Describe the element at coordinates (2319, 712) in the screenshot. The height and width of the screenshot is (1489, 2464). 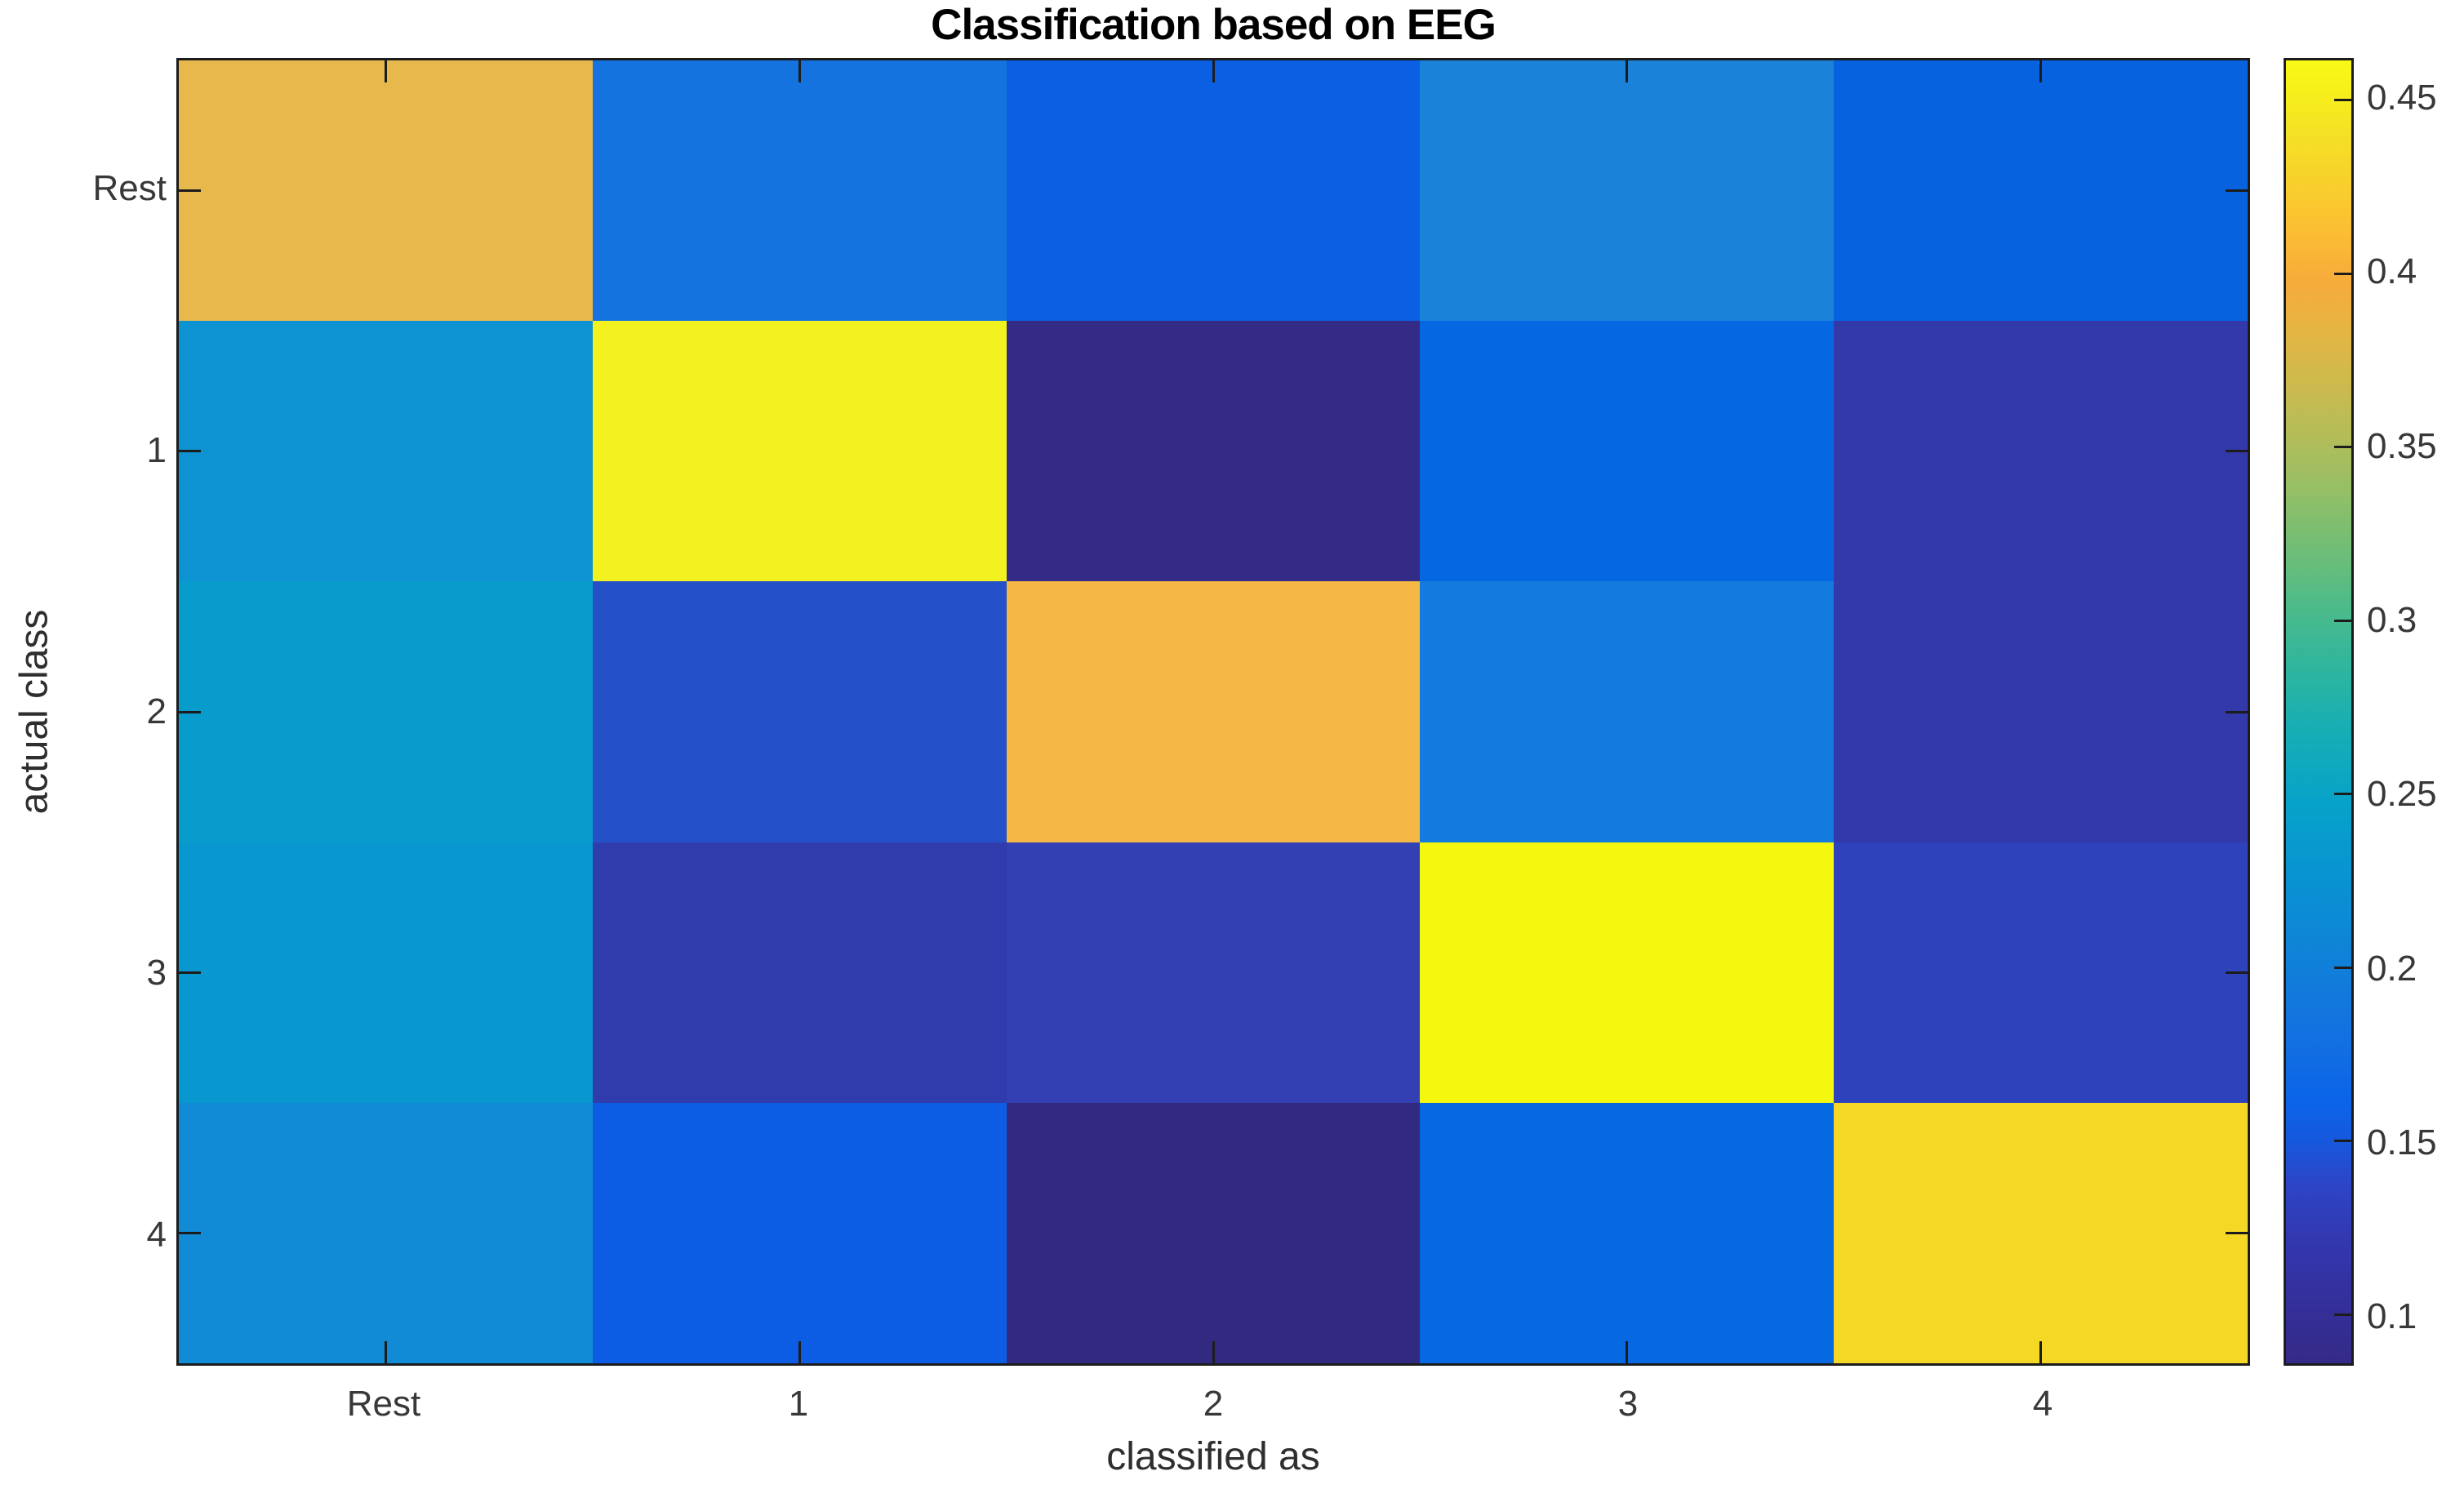
I see `colorbar` at that location.